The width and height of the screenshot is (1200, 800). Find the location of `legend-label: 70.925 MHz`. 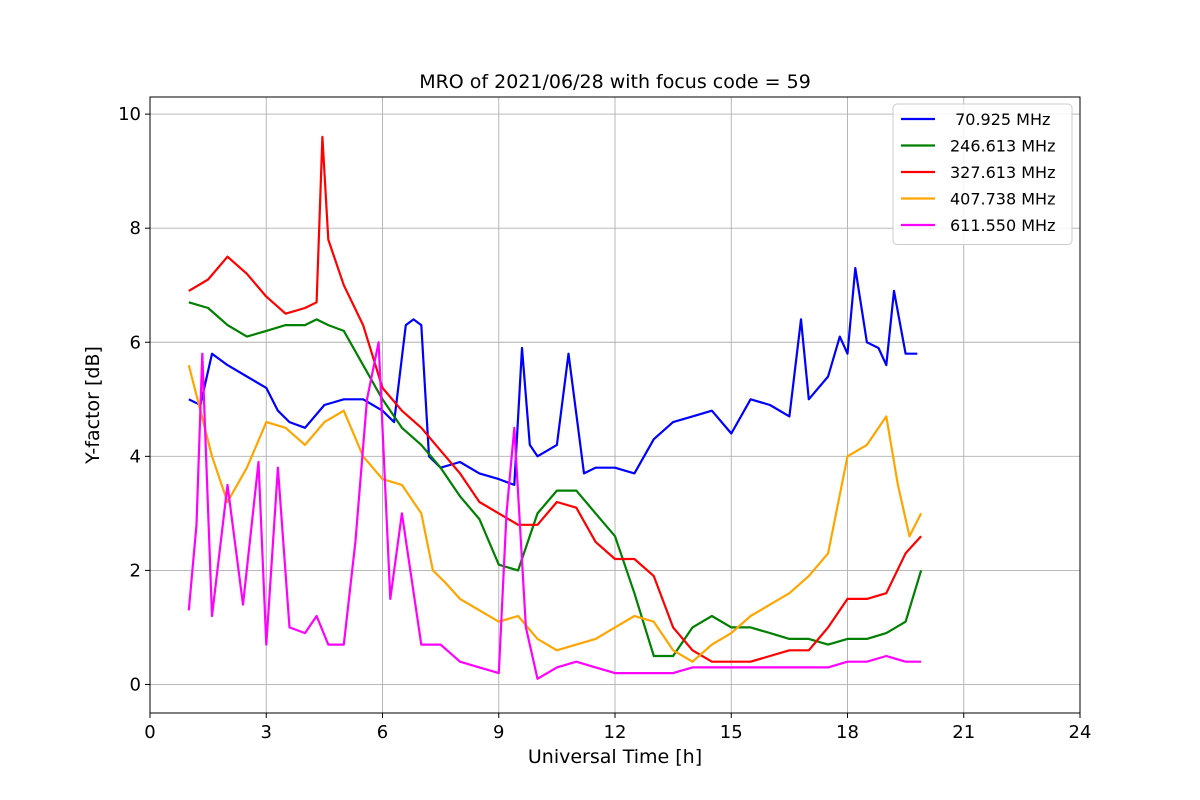

legend-label: 70.925 MHz is located at coordinates (1000, 119).